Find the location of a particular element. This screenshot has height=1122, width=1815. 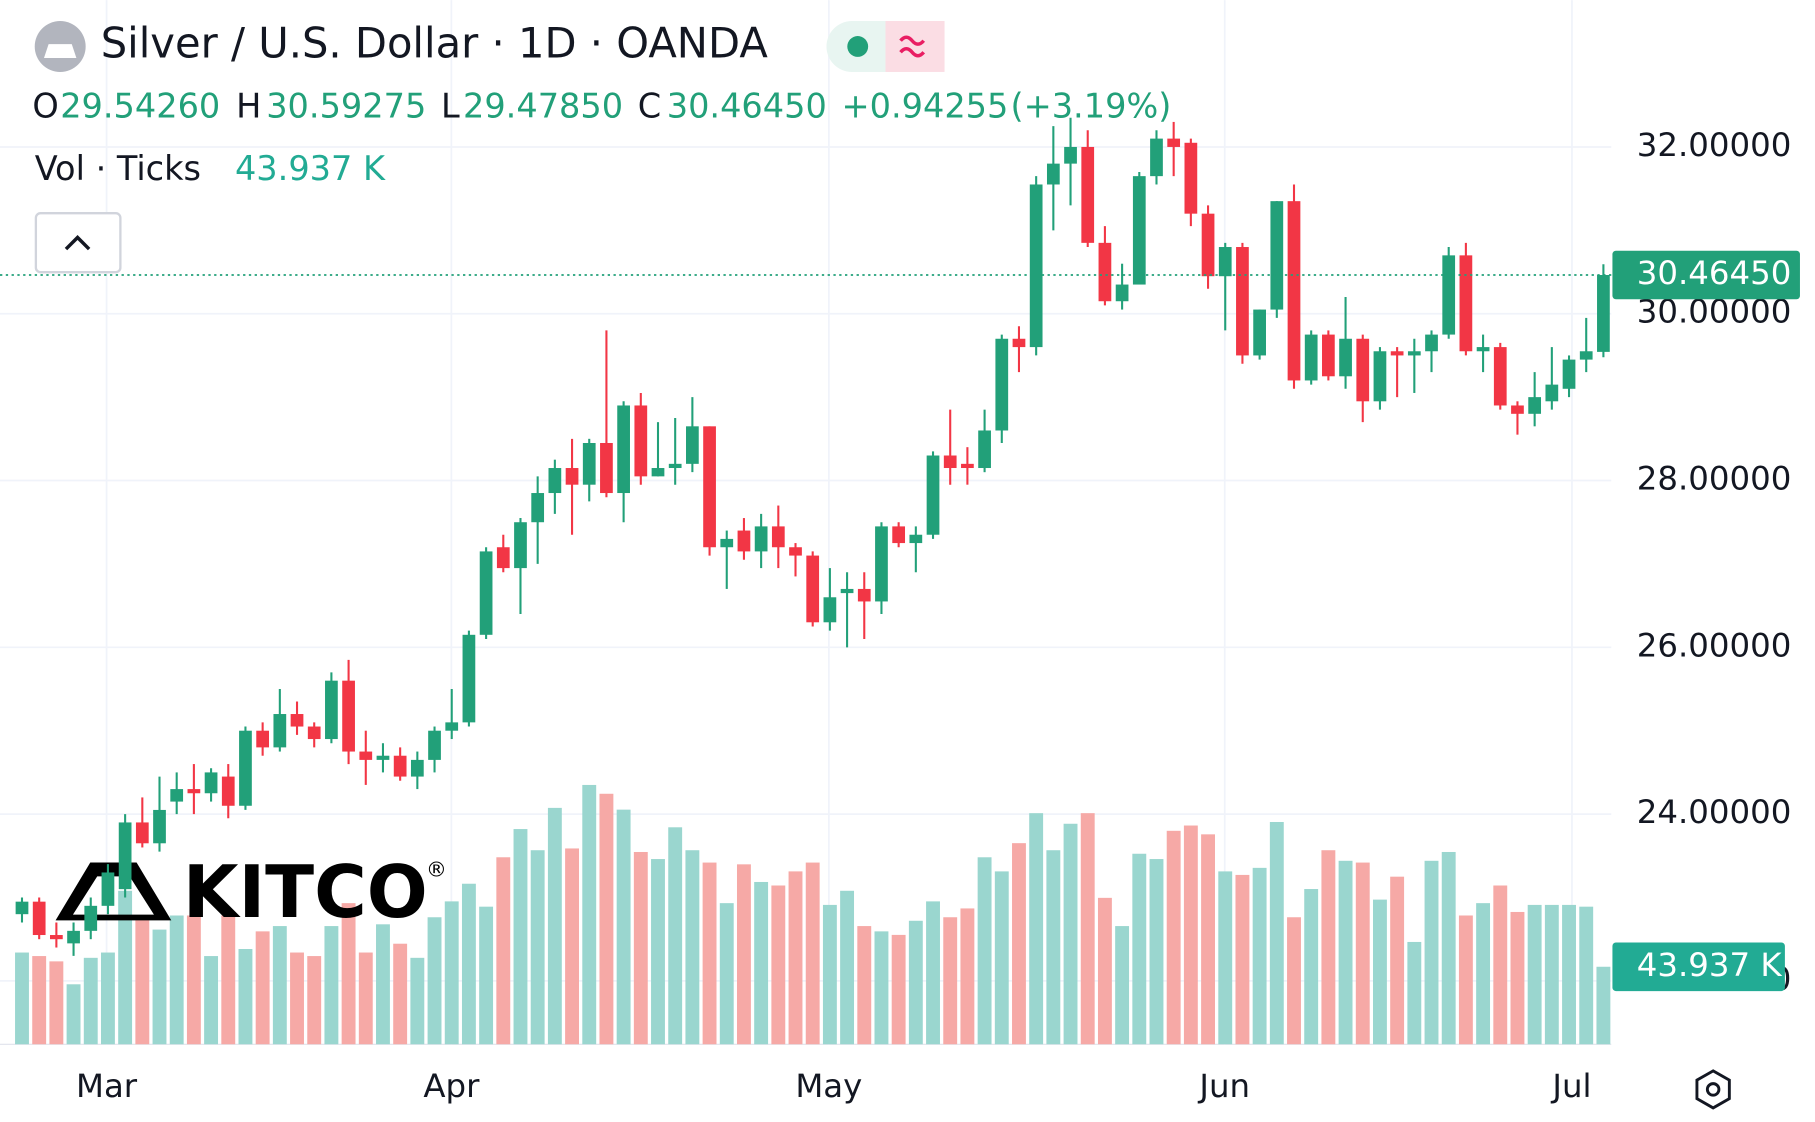

logo-text: KITCO is located at coordinates (305, 892).